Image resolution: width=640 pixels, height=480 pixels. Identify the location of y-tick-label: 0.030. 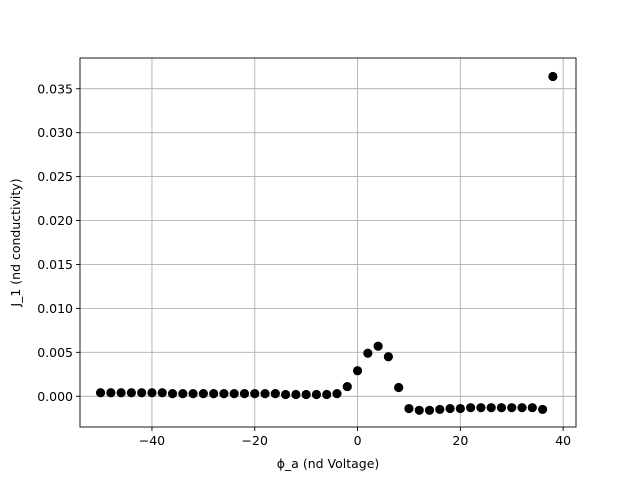
(55, 132).